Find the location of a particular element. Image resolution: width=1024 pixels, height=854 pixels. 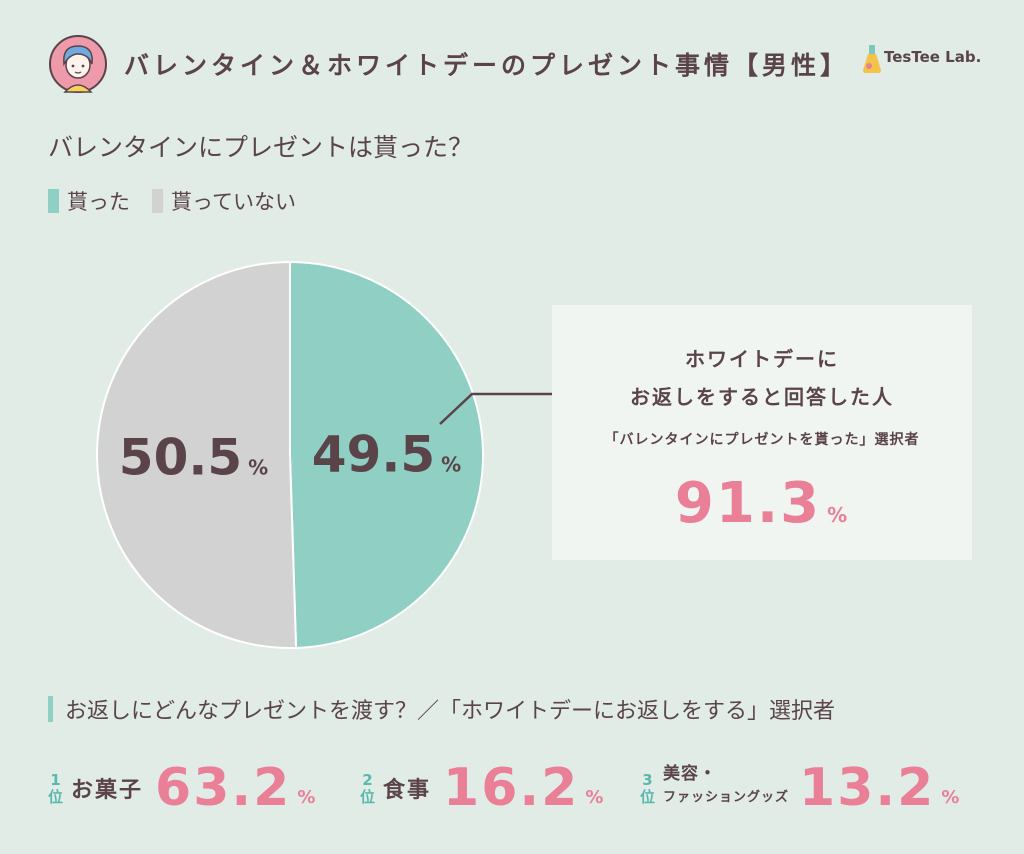

callout-line1: ホワイトデーに is located at coordinates (762, 359).